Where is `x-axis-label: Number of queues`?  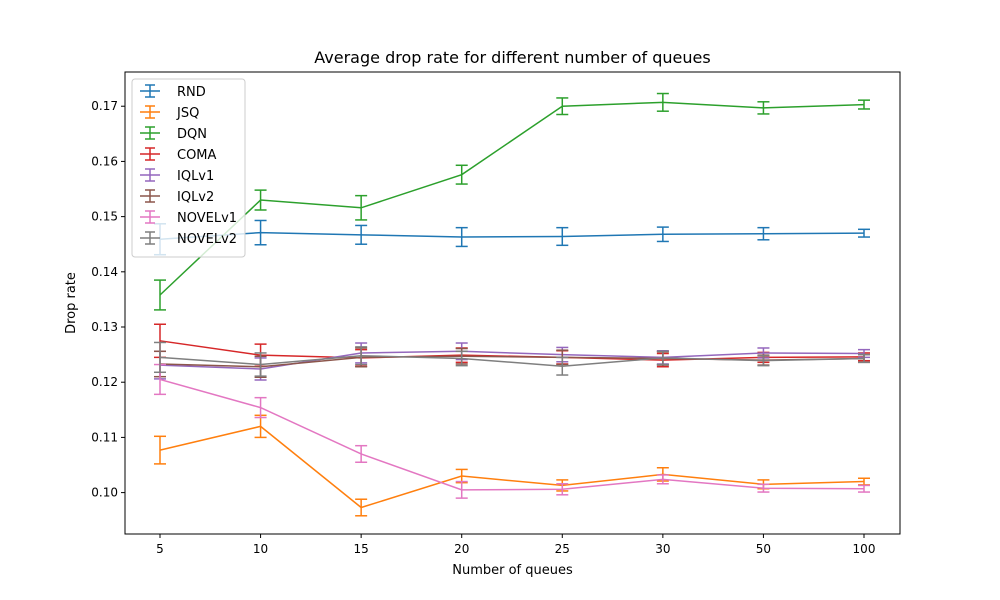 x-axis-label: Number of queues is located at coordinates (512, 570).